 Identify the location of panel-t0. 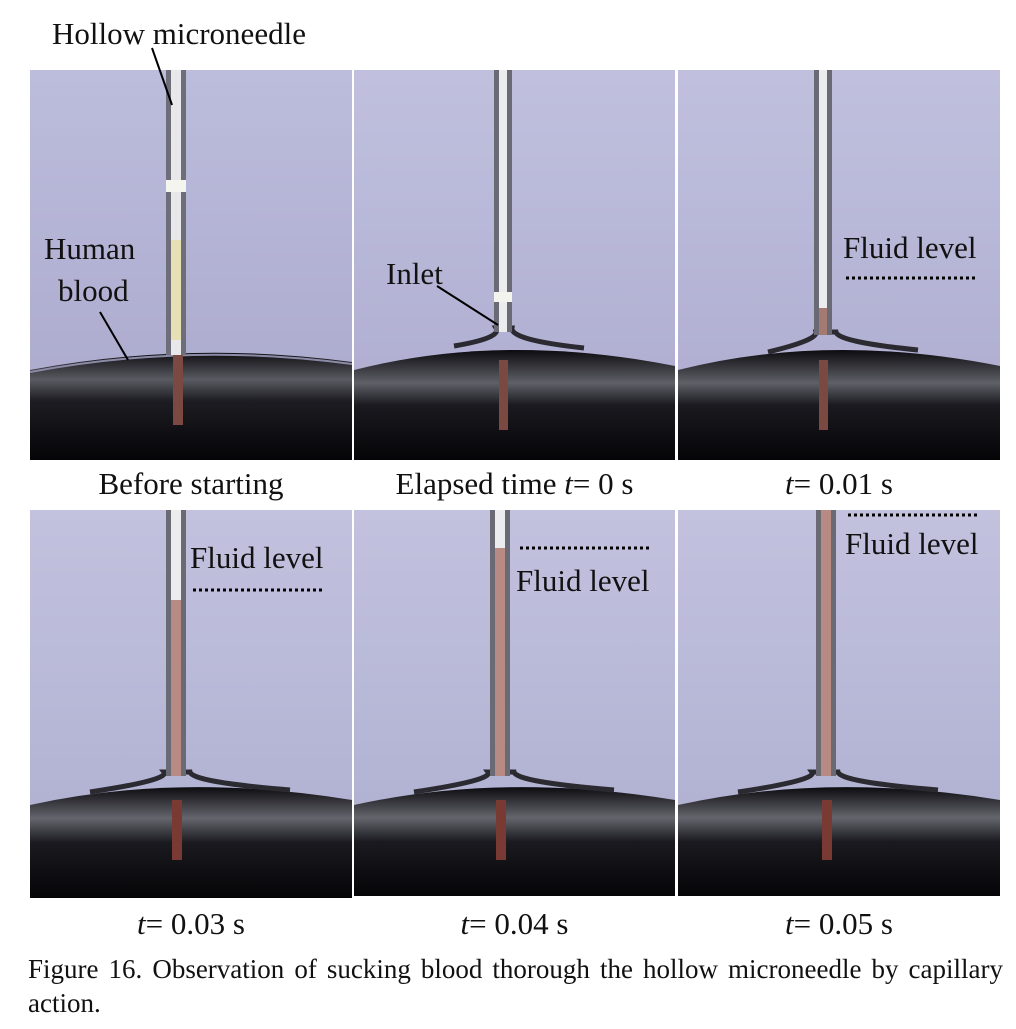
(514, 265).